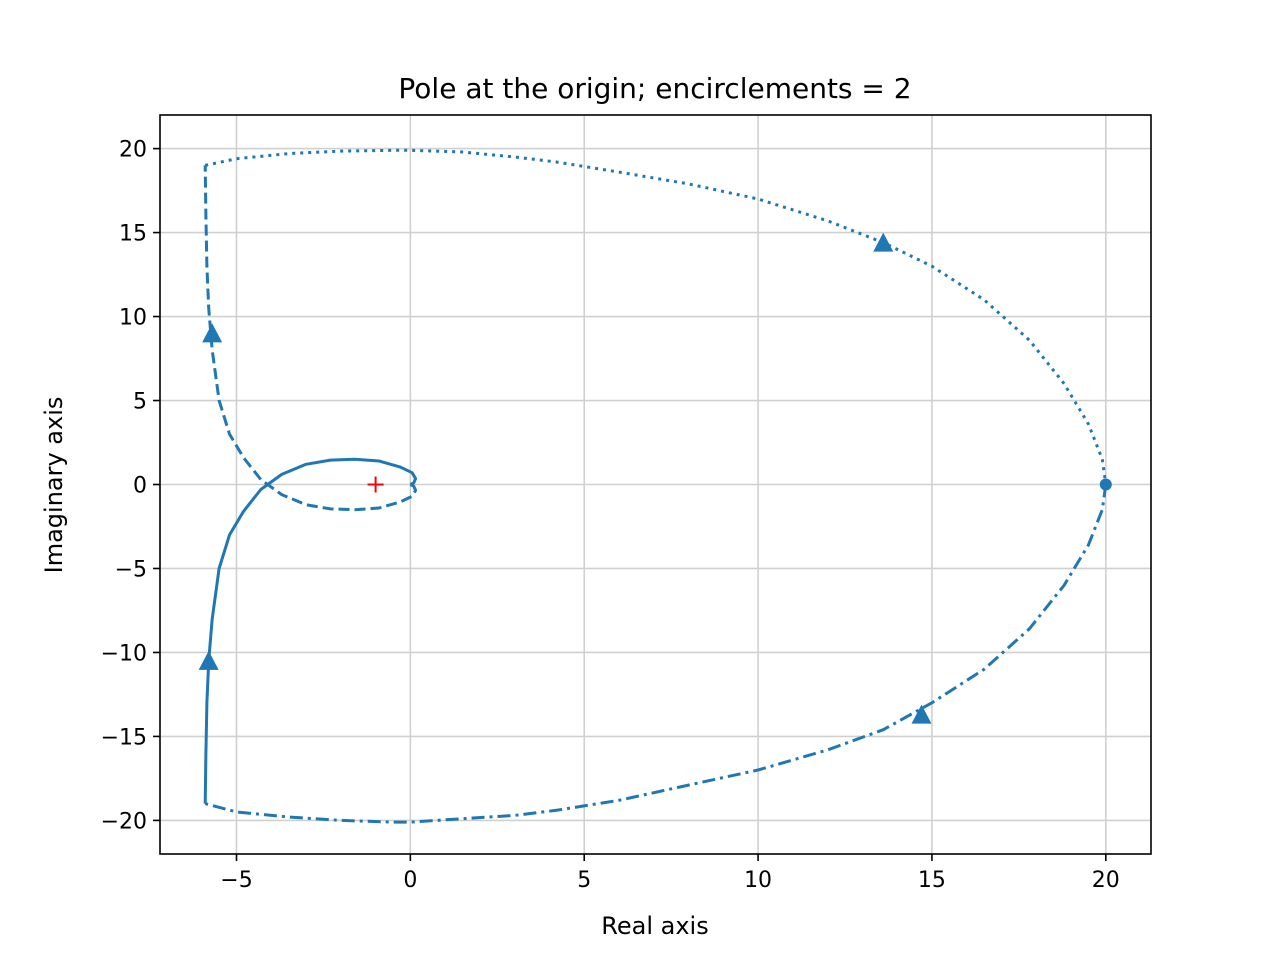 Image resolution: width=1280 pixels, height=964 pixels. Describe the element at coordinates (124, 737) in the screenshot. I see `y-tick-label: −15` at that location.